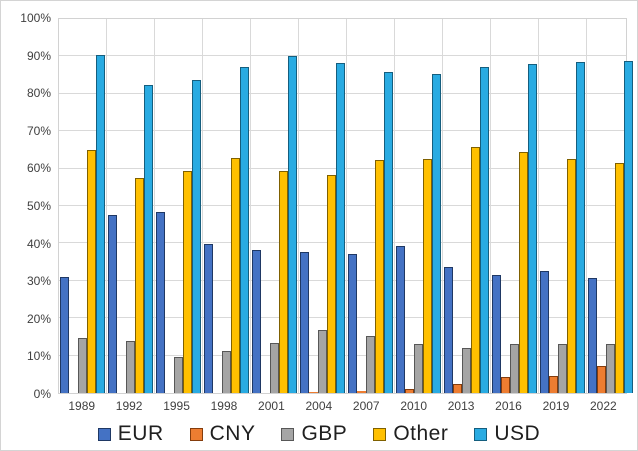 Image resolution: width=638 pixels, height=451 pixels. Describe the element at coordinates (187, 282) in the screenshot. I see `bar-Other-1995` at that location.